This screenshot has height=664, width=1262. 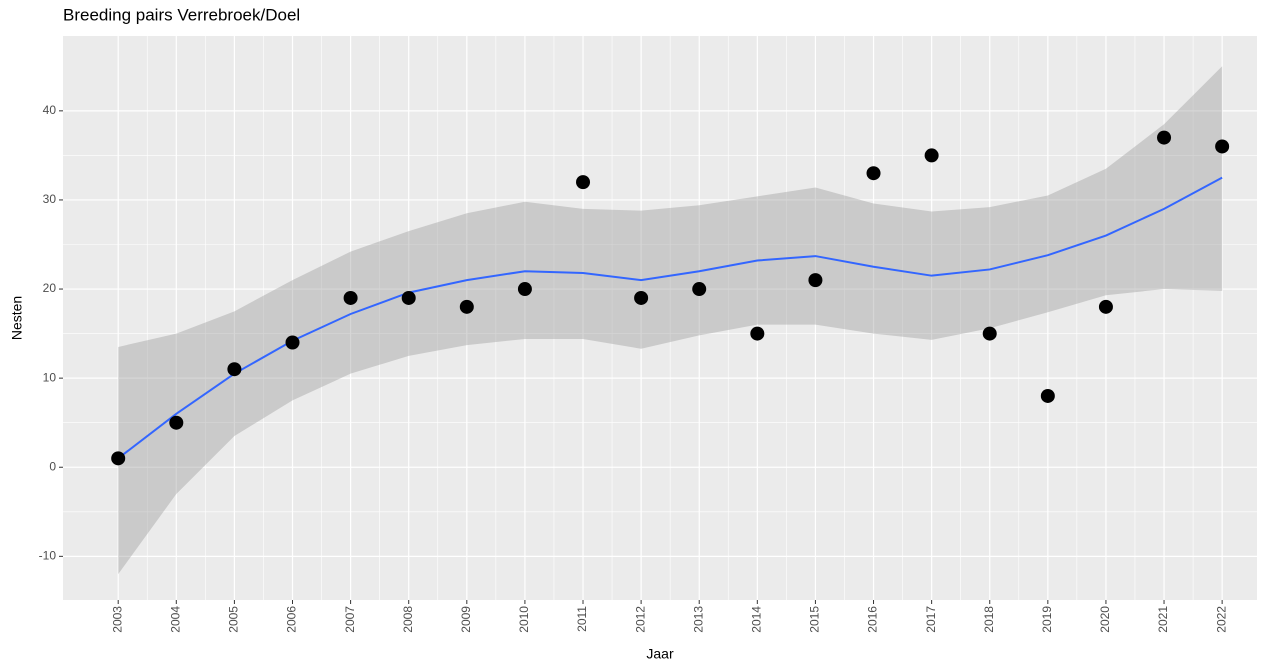 What do you see at coordinates (756, 619) in the screenshot?
I see `x-tick-label: 2014` at bounding box center [756, 619].